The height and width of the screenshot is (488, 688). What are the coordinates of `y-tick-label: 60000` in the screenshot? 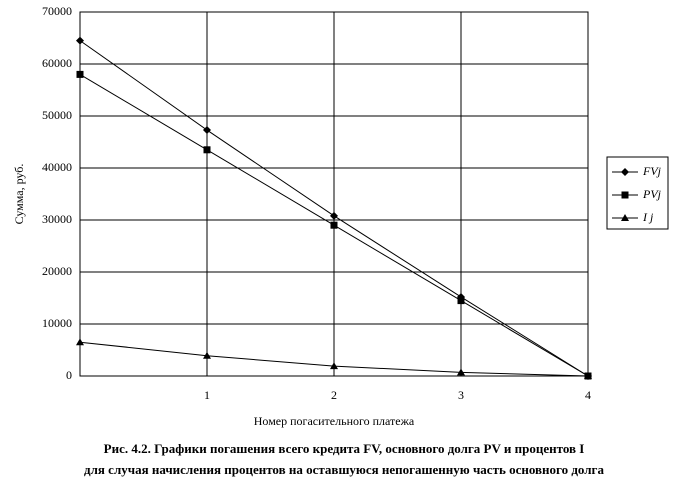 It's located at (57, 63).